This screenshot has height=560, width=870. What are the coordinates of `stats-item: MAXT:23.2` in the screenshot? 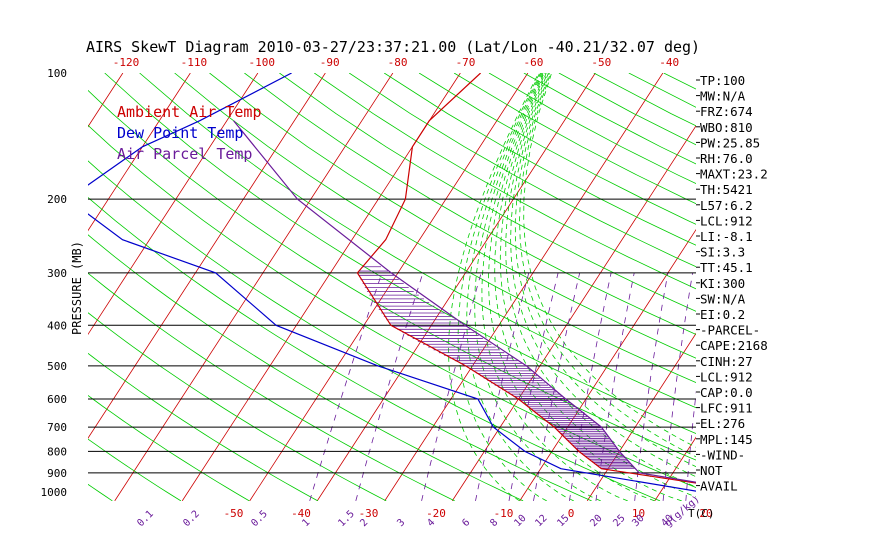 It's located at (734, 174).